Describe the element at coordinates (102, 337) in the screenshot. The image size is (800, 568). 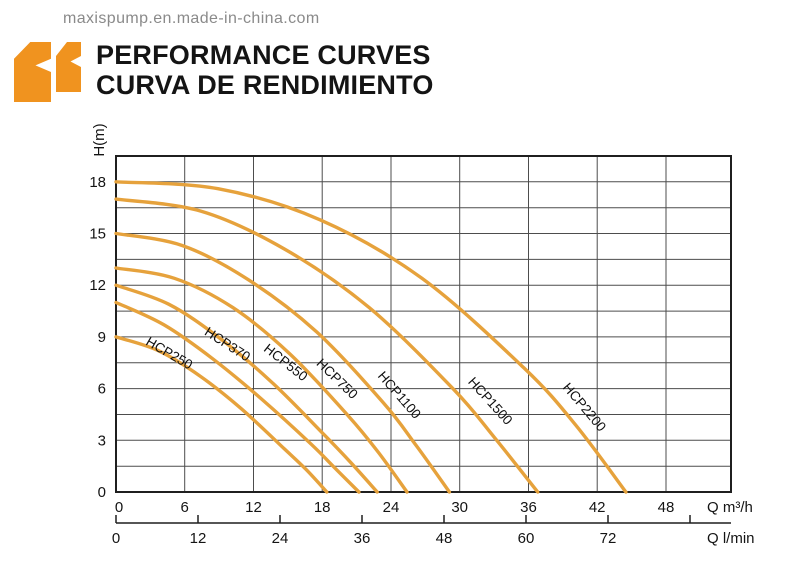
I see `y-tick-label: 9` at that location.